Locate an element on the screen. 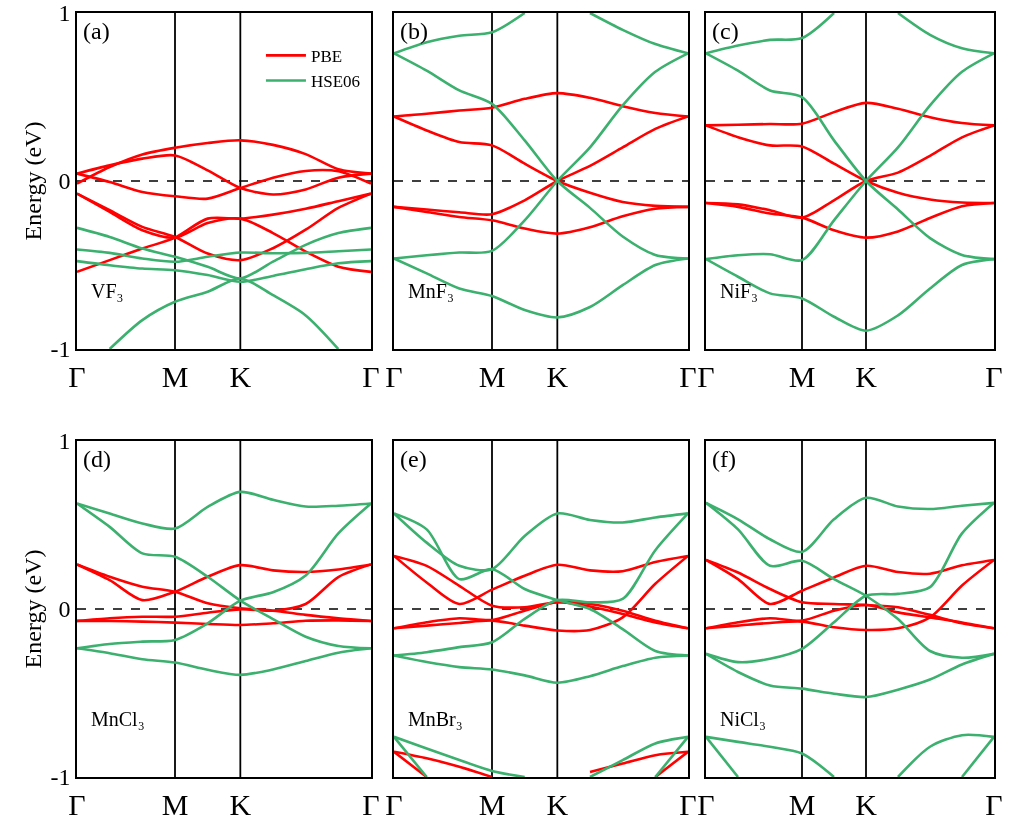 This screenshot has height=827, width=1011. annotation: (c) is located at coordinates (725, 31).